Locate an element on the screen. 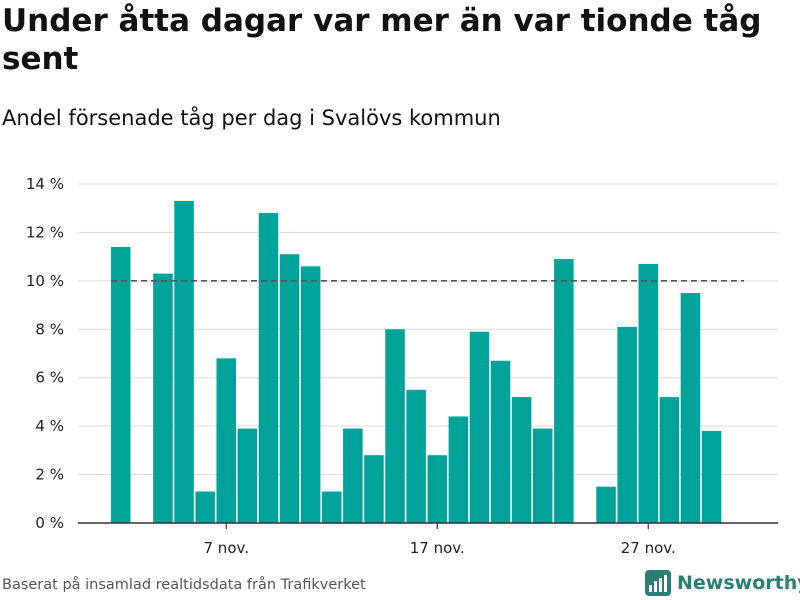 The width and height of the screenshot is (800, 600). brand-logo: Newsworthy is located at coordinates (722, 583).